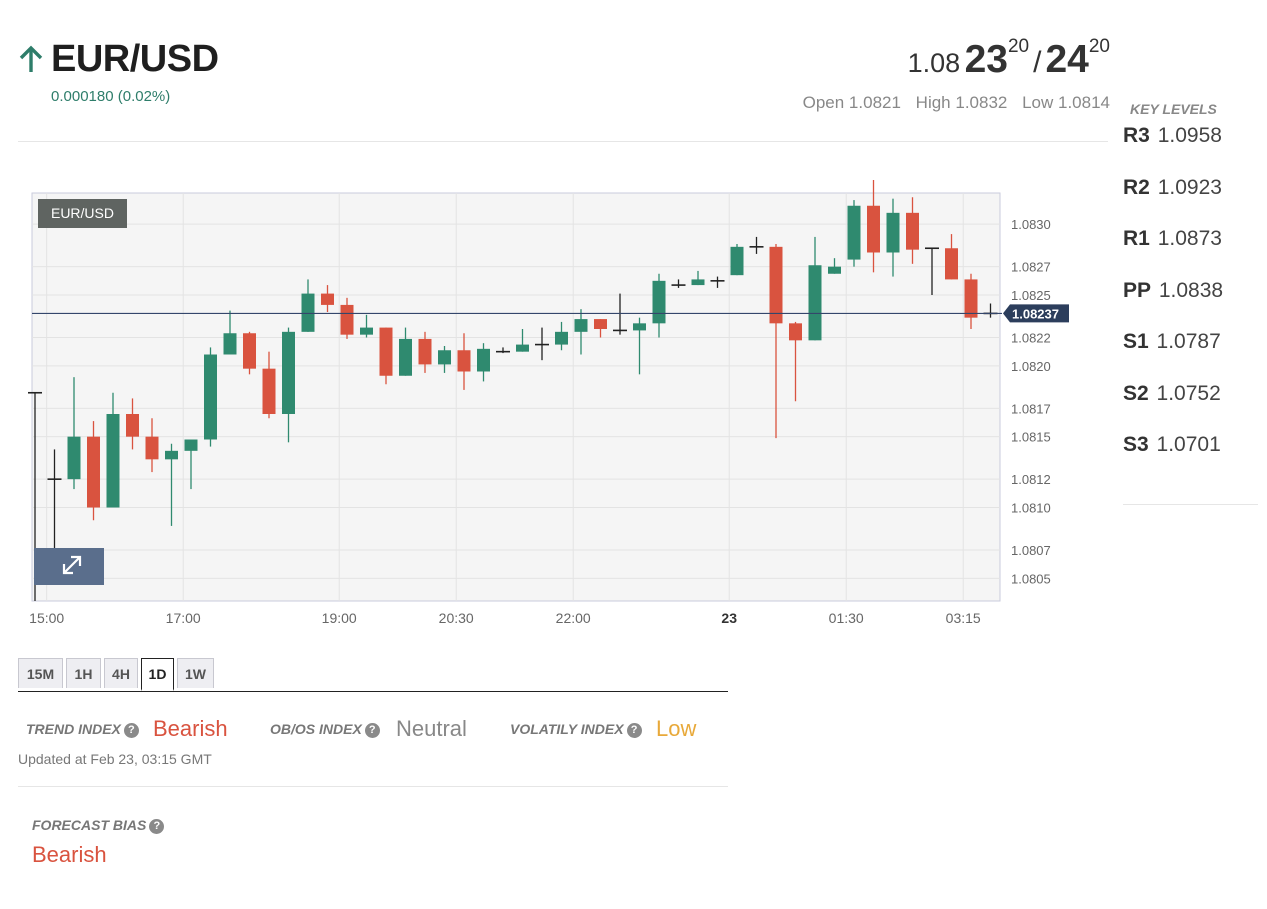  Describe the element at coordinates (1173, 109) in the screenshot. I see `key-levels-title: KEY LEVELS` at that location.